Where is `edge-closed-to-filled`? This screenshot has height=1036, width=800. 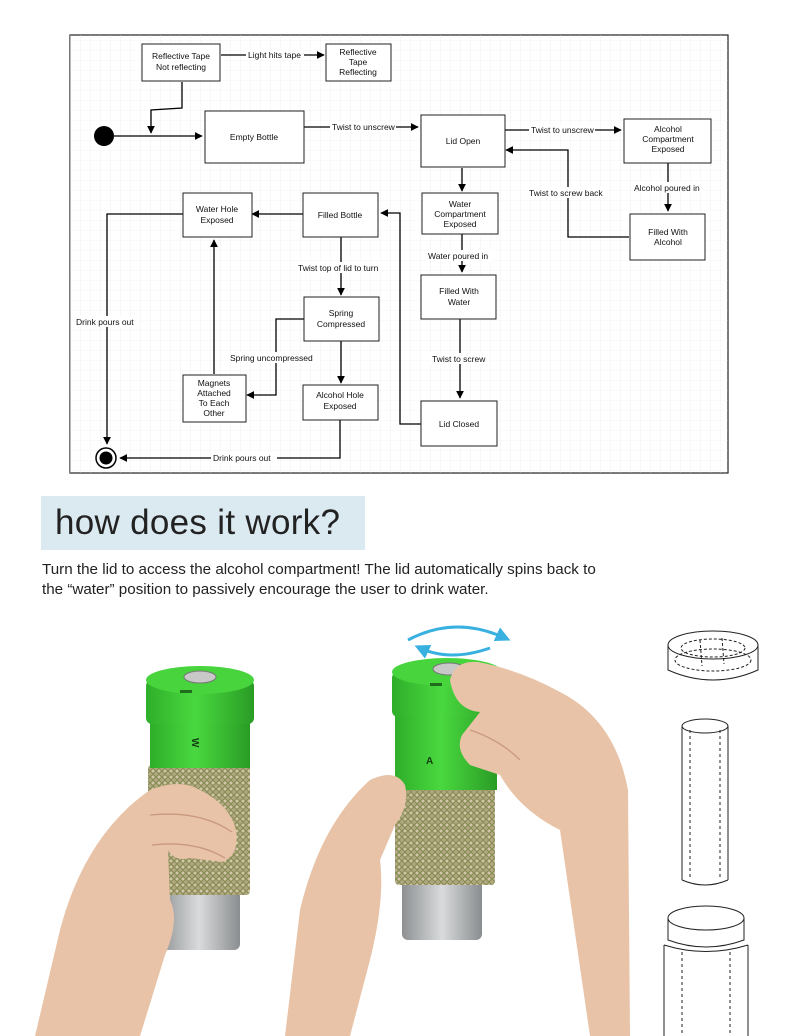 edge-closed-to-filled is located at coordinates (400, 317).